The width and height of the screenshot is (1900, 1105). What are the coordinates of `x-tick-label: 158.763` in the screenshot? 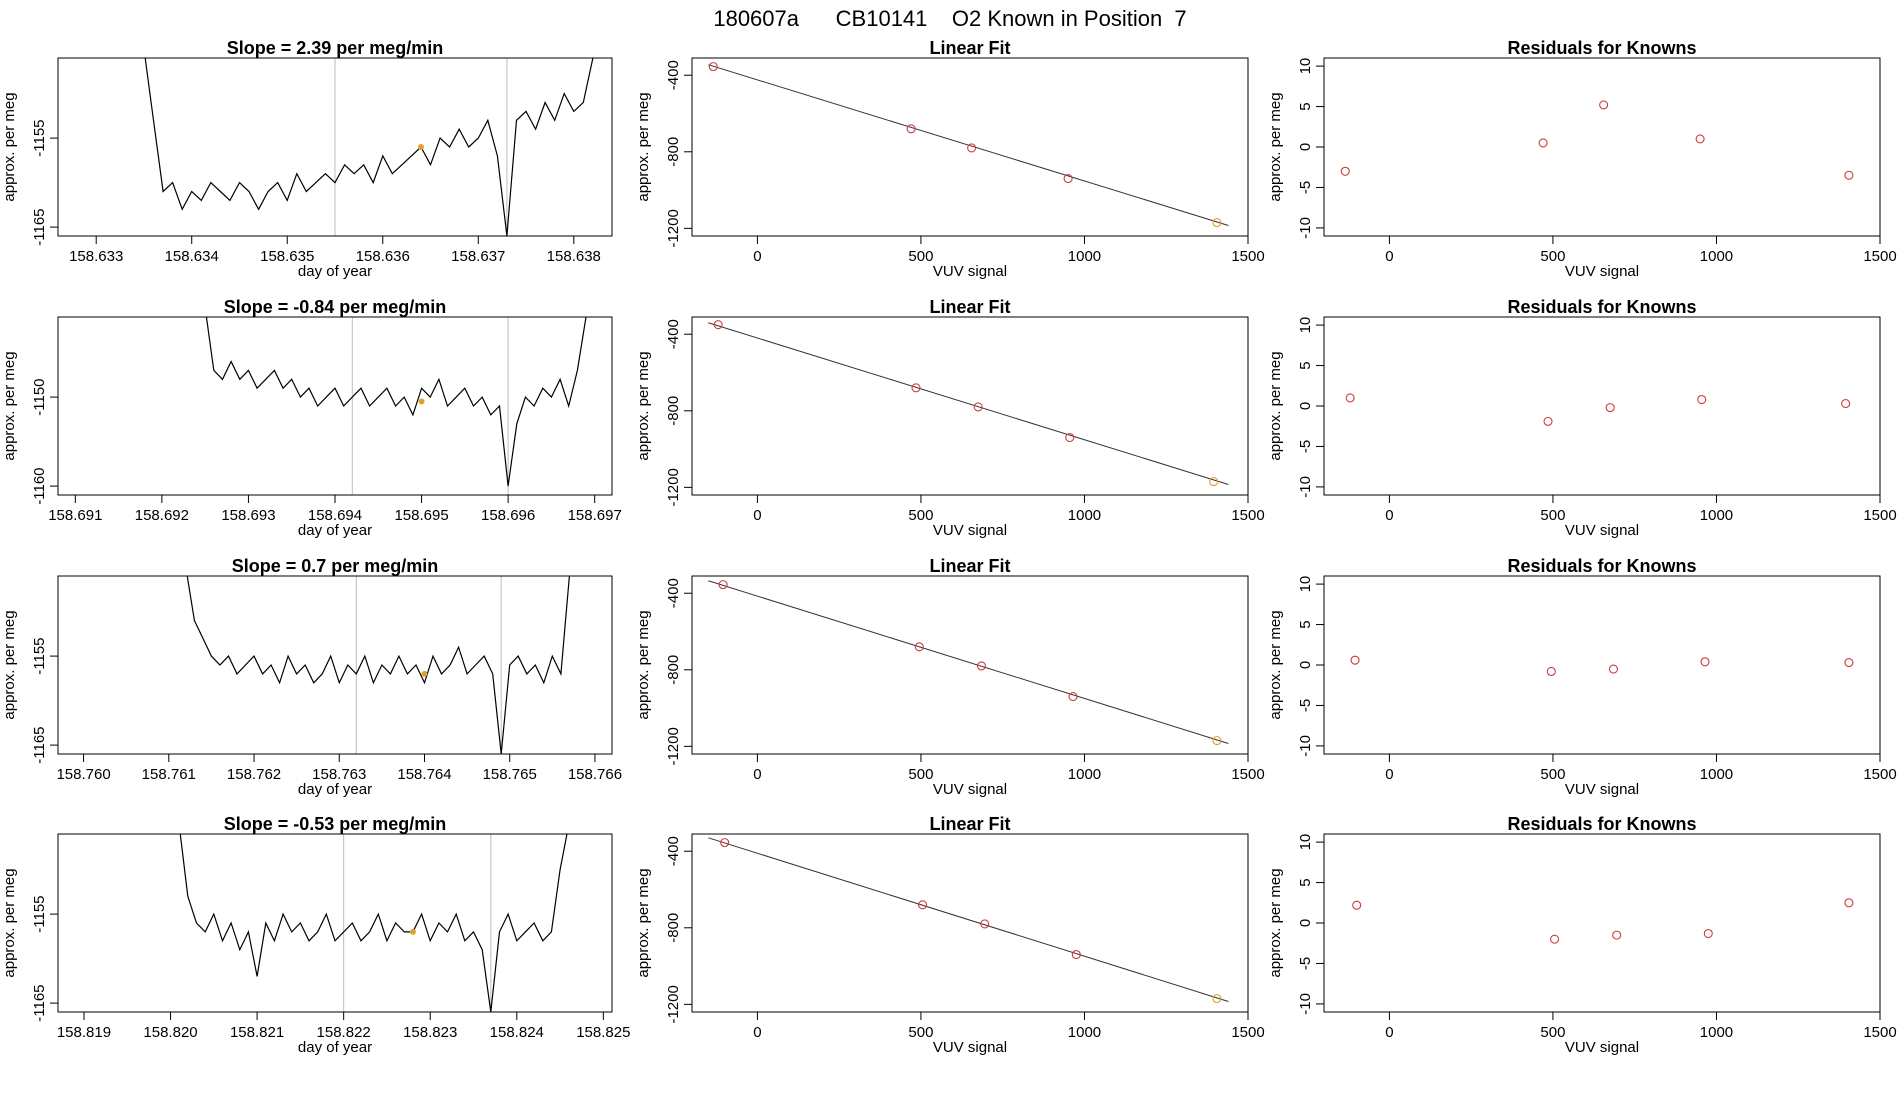 It's located at (339, 774).